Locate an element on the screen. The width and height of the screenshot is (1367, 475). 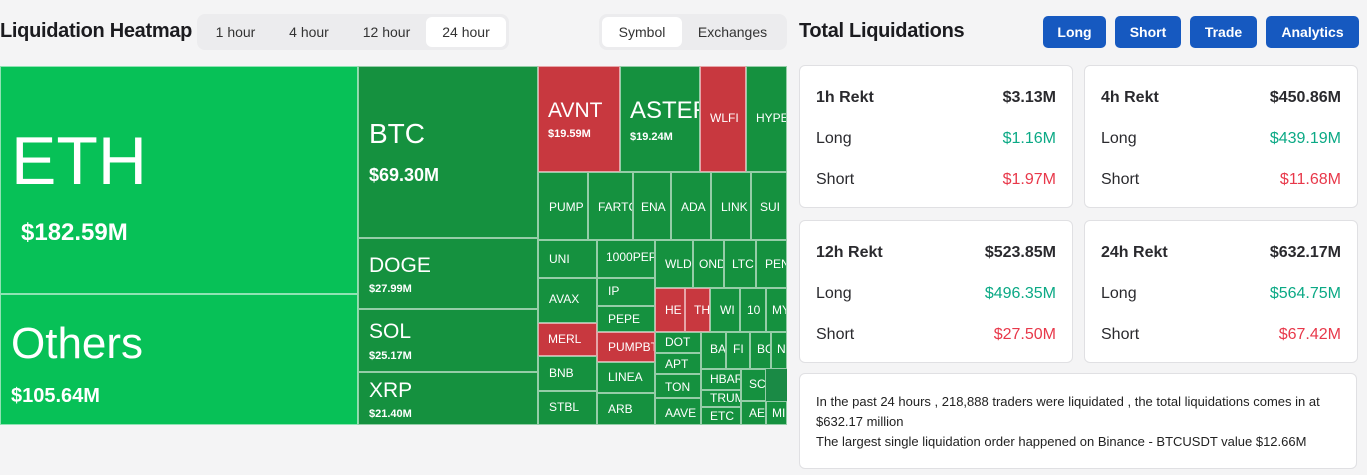
tile-symbol: DOT is located at coordinates (678, 342).